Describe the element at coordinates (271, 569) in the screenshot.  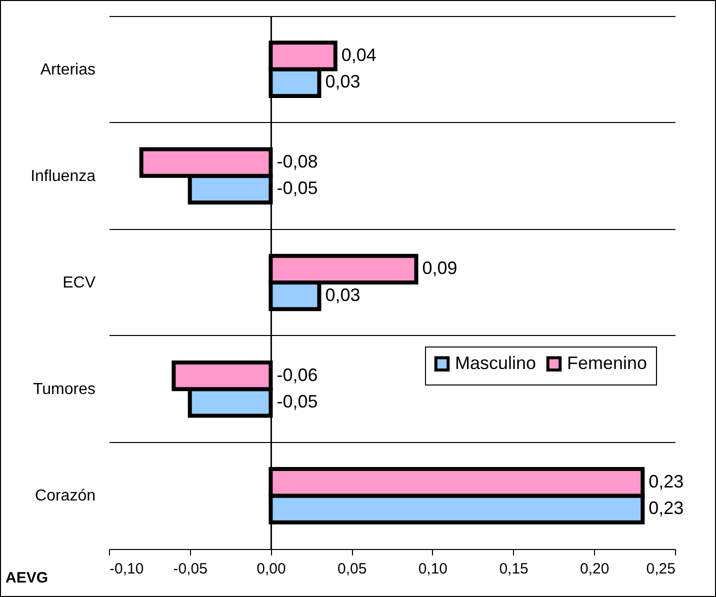
I see `x-tick-label: 0,00` at that location.